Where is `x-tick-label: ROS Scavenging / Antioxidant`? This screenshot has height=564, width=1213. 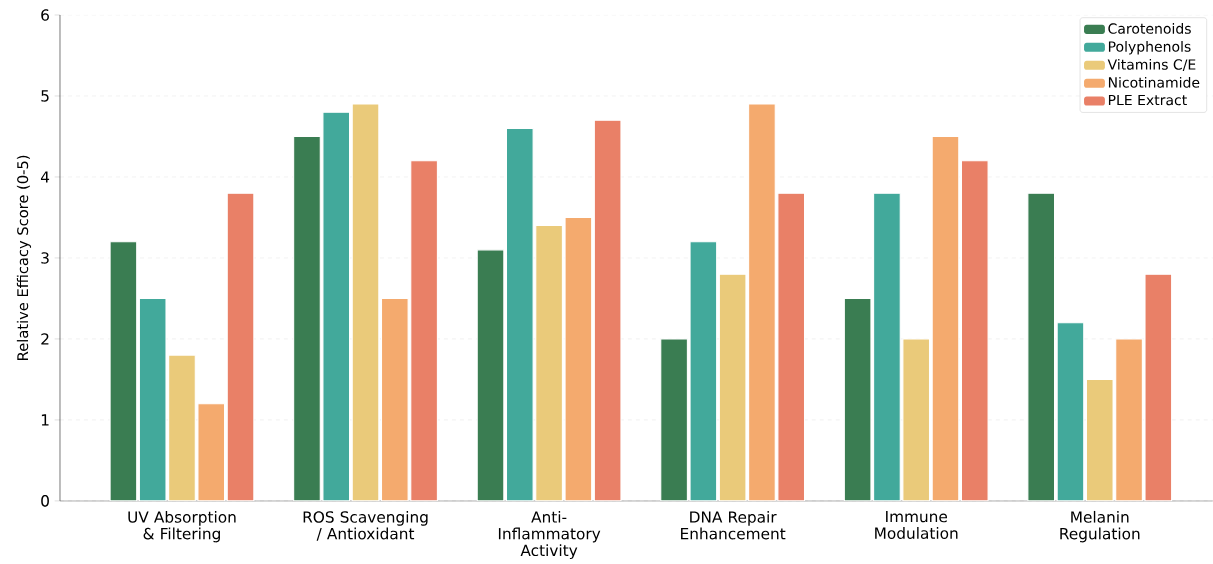
x-tick-label: ROS Scavenging / Antioxidant is located at coordinates (365, 526).